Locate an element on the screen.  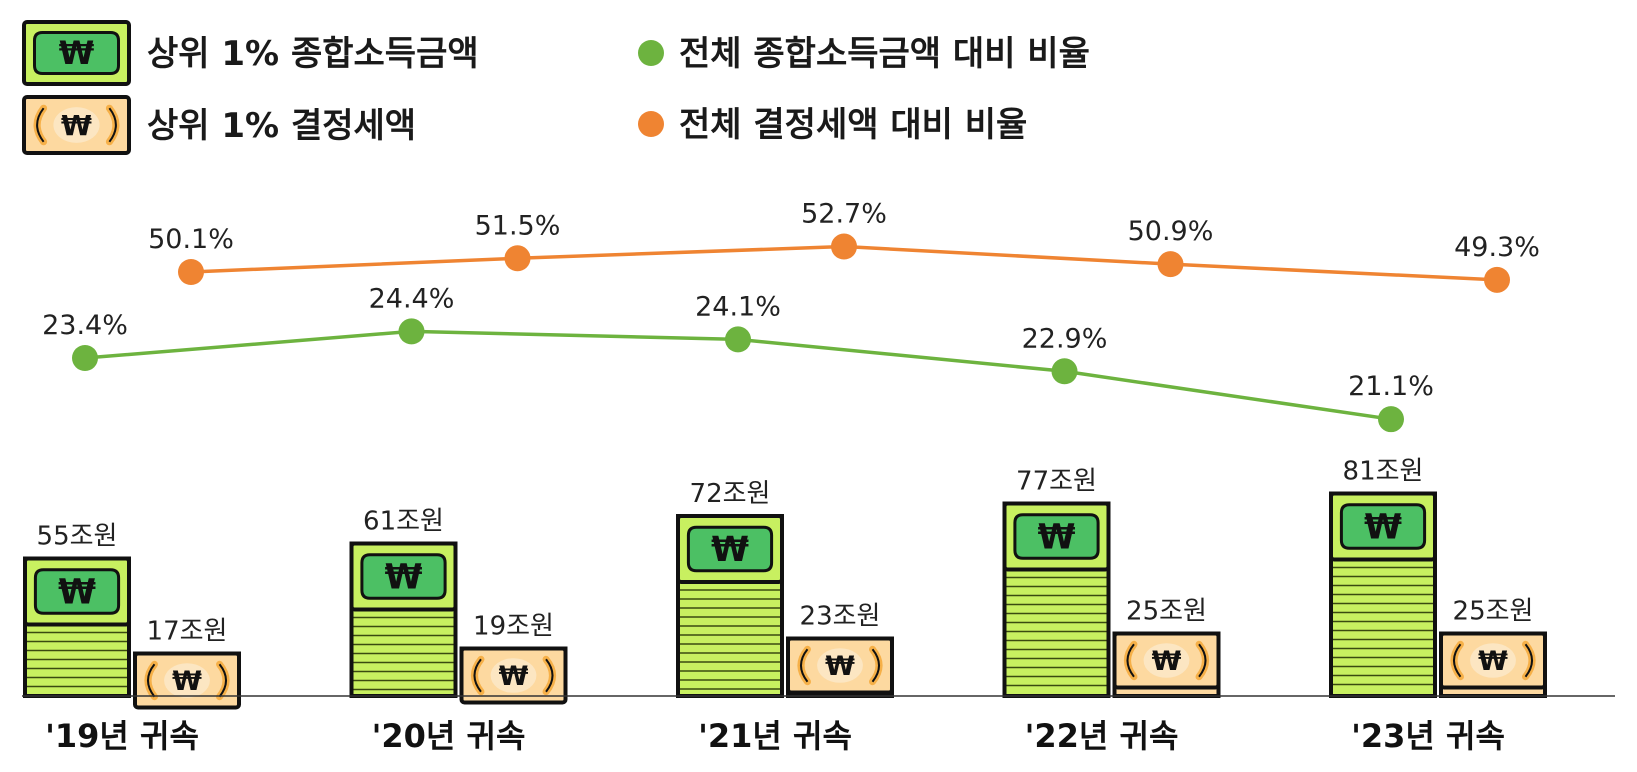
bar-value-label: 61조원 is located at coordinates (403, 522).